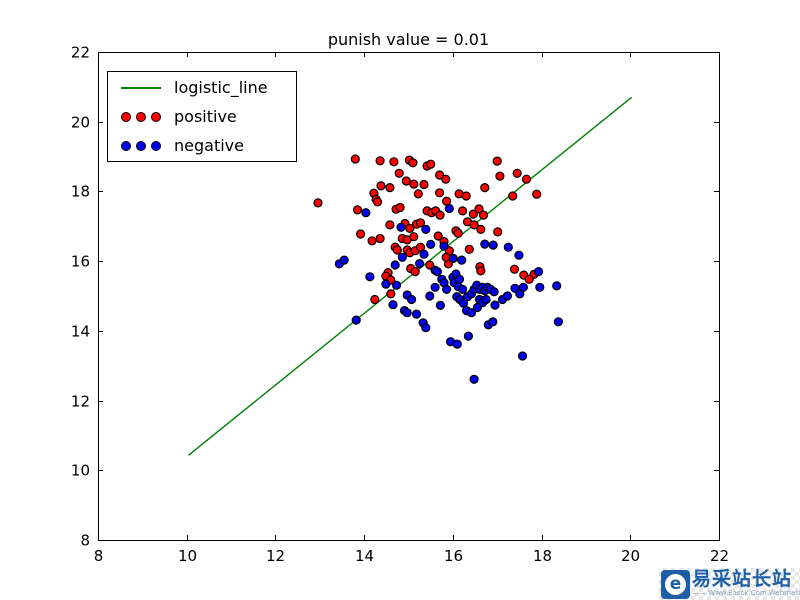 This screenshot has width=800, height=600. What do you see at coordinates (80, 192) in the screenshot?
I see `y-tick-label: 18` at bounding box center [80, 192].